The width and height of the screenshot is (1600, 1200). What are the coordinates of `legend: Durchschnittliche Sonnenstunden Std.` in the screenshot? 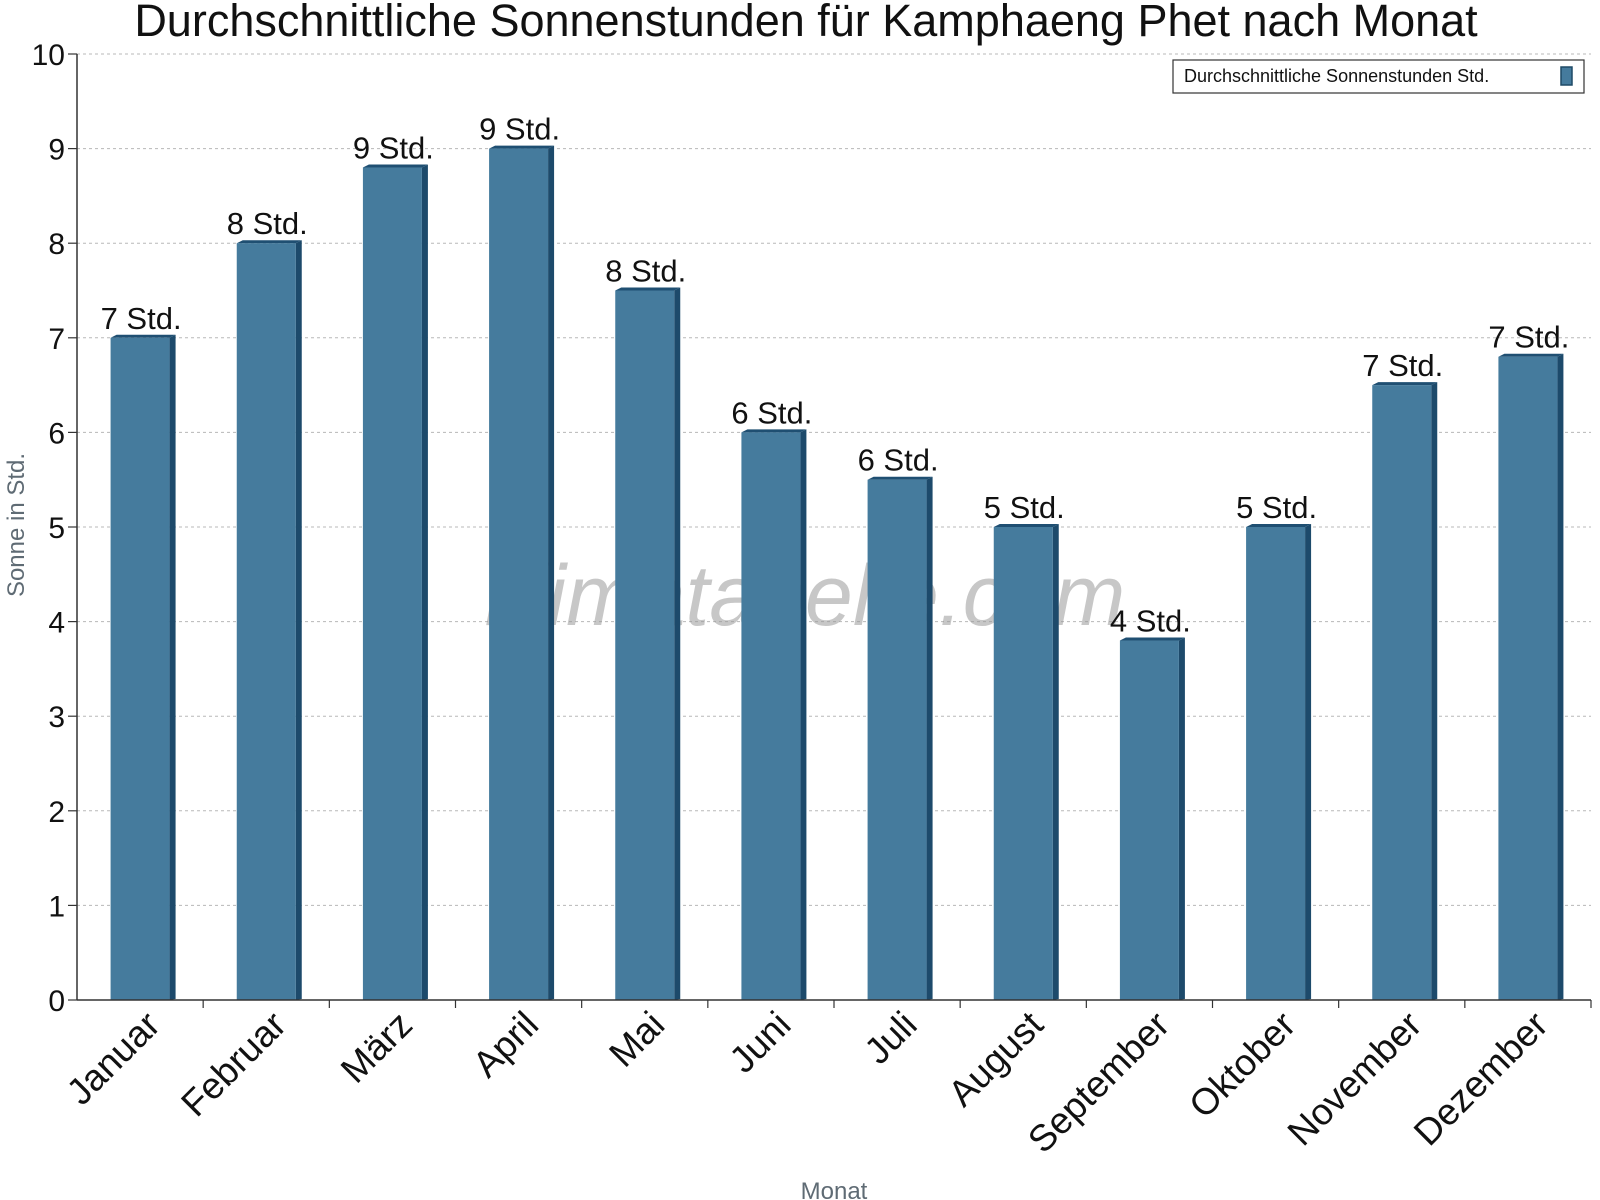 It's located at (1378, 76).